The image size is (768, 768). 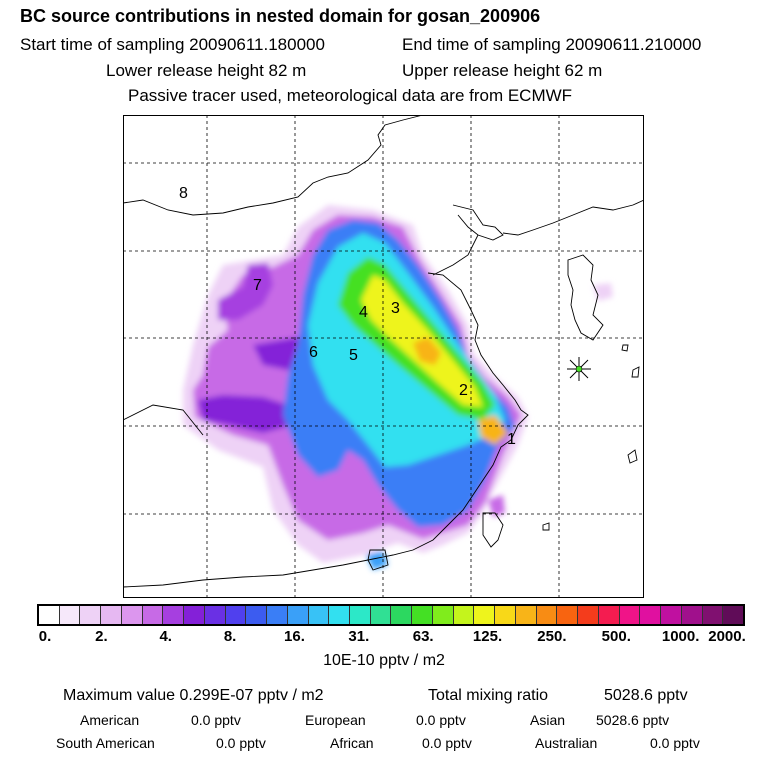 I want to click on colorbar-tick-label: 8., so click(x=230, y=636).